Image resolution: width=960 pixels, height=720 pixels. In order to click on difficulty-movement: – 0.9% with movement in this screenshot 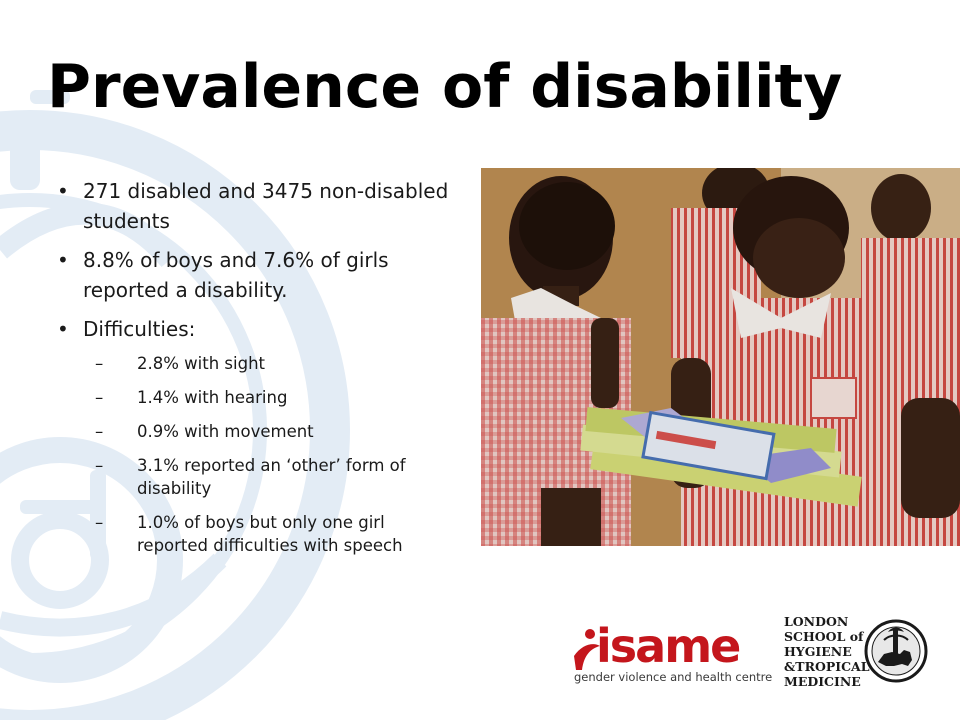, I will do `click(272, 431)`.